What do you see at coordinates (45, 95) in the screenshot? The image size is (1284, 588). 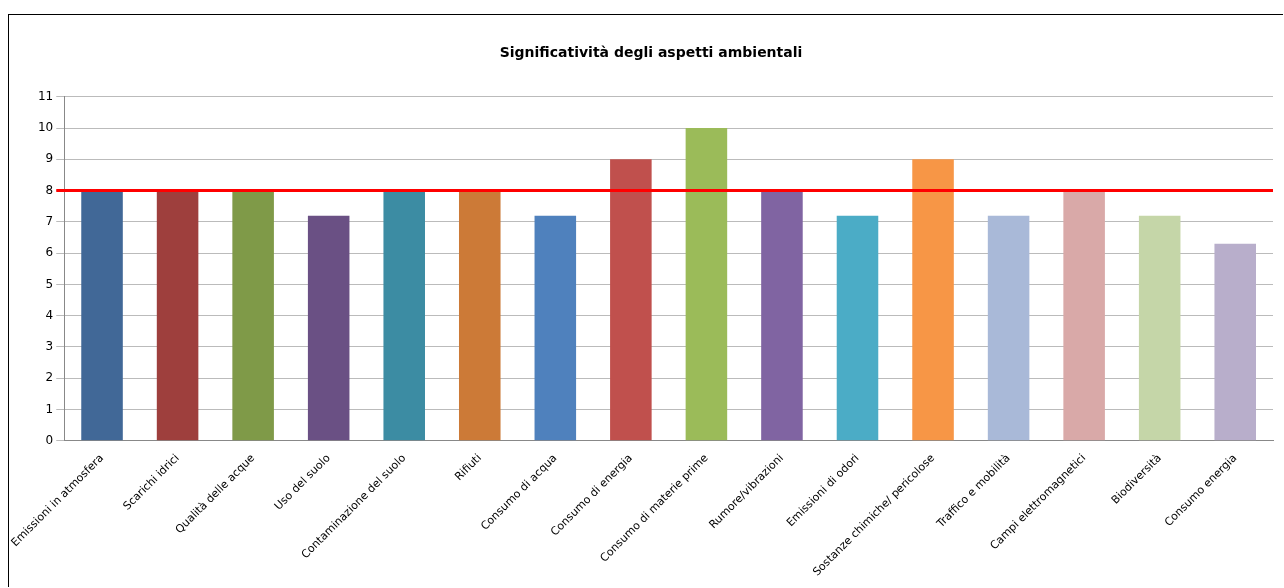 I see `y-tick-label: 11` at bounding box center [45, 95].